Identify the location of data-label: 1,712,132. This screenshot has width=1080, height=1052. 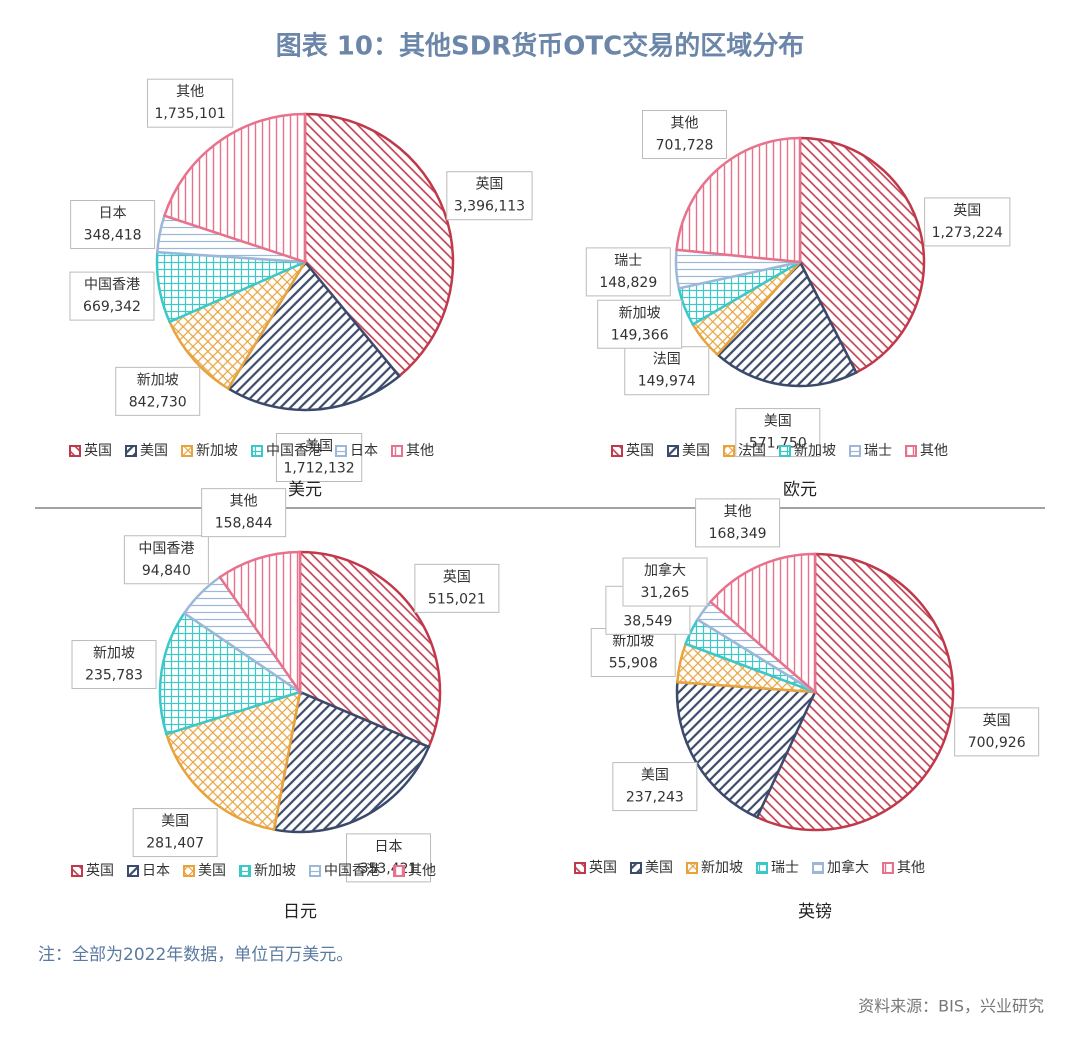
(318, 468).